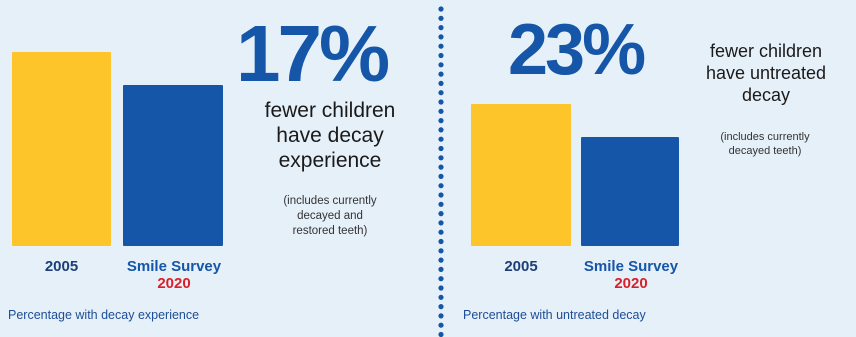 The width and height of the screenshot is (856, 337). What do you see at coordinates (521, 175) in the screenshot?
I see `bar-2005-untreated-decay` at bounding box center [521, 175].